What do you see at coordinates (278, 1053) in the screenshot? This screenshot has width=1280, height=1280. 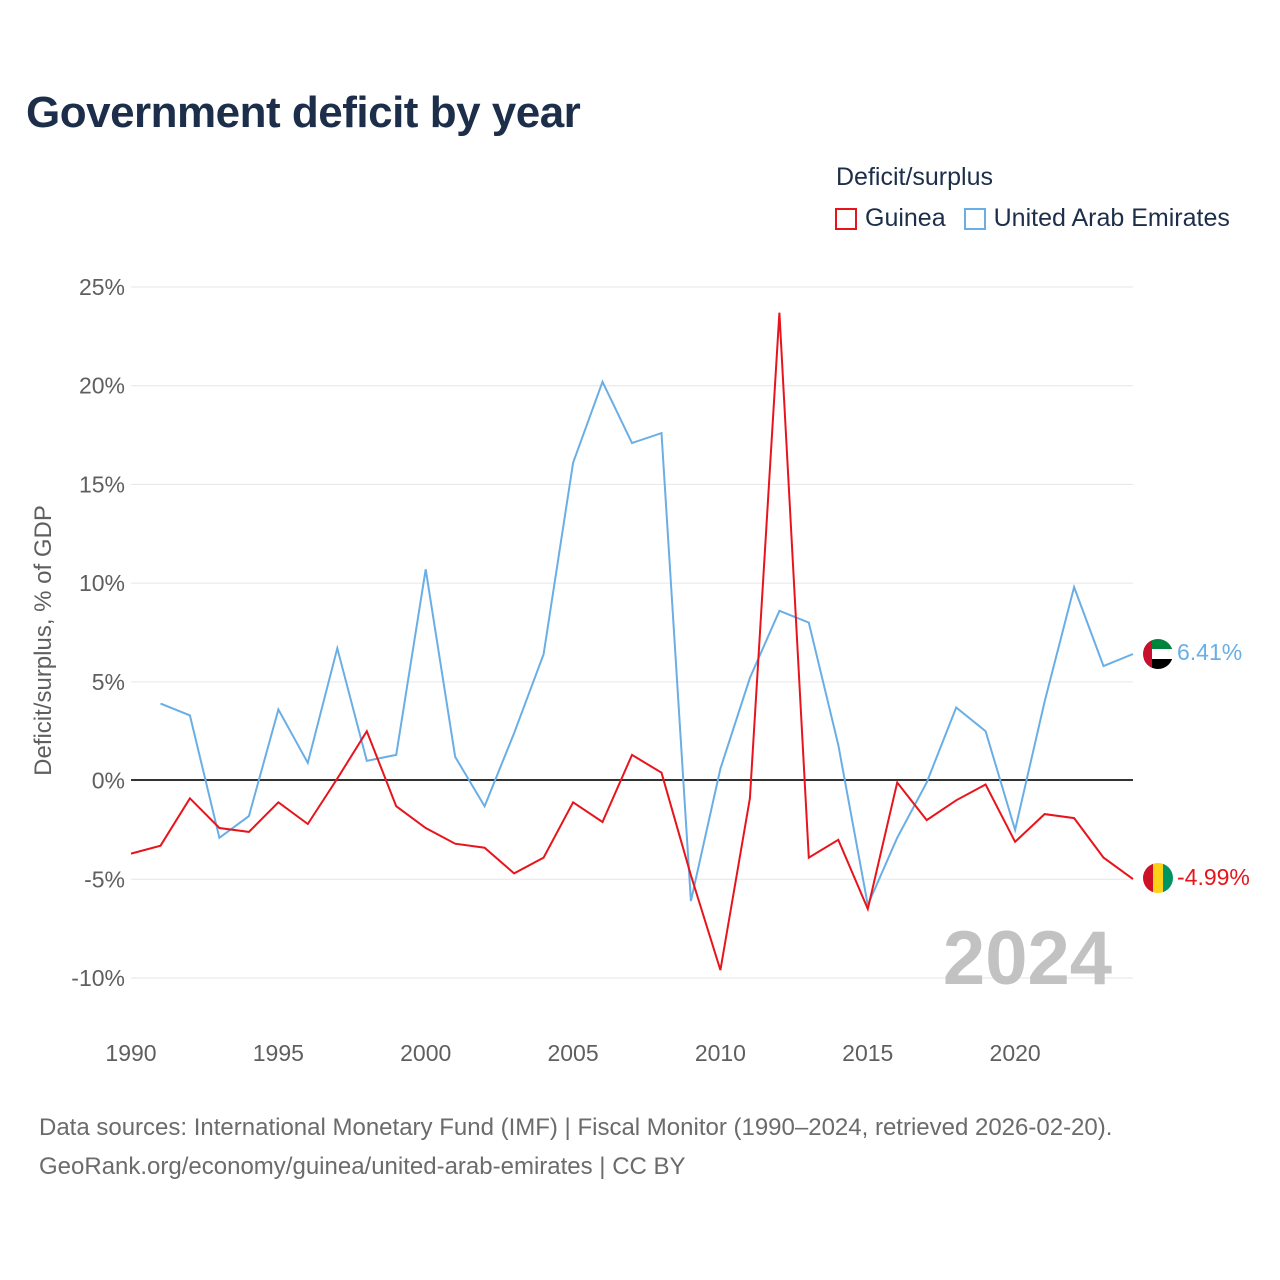 I see `x-tick-label: 1995` at bounding box center [278, 1053].